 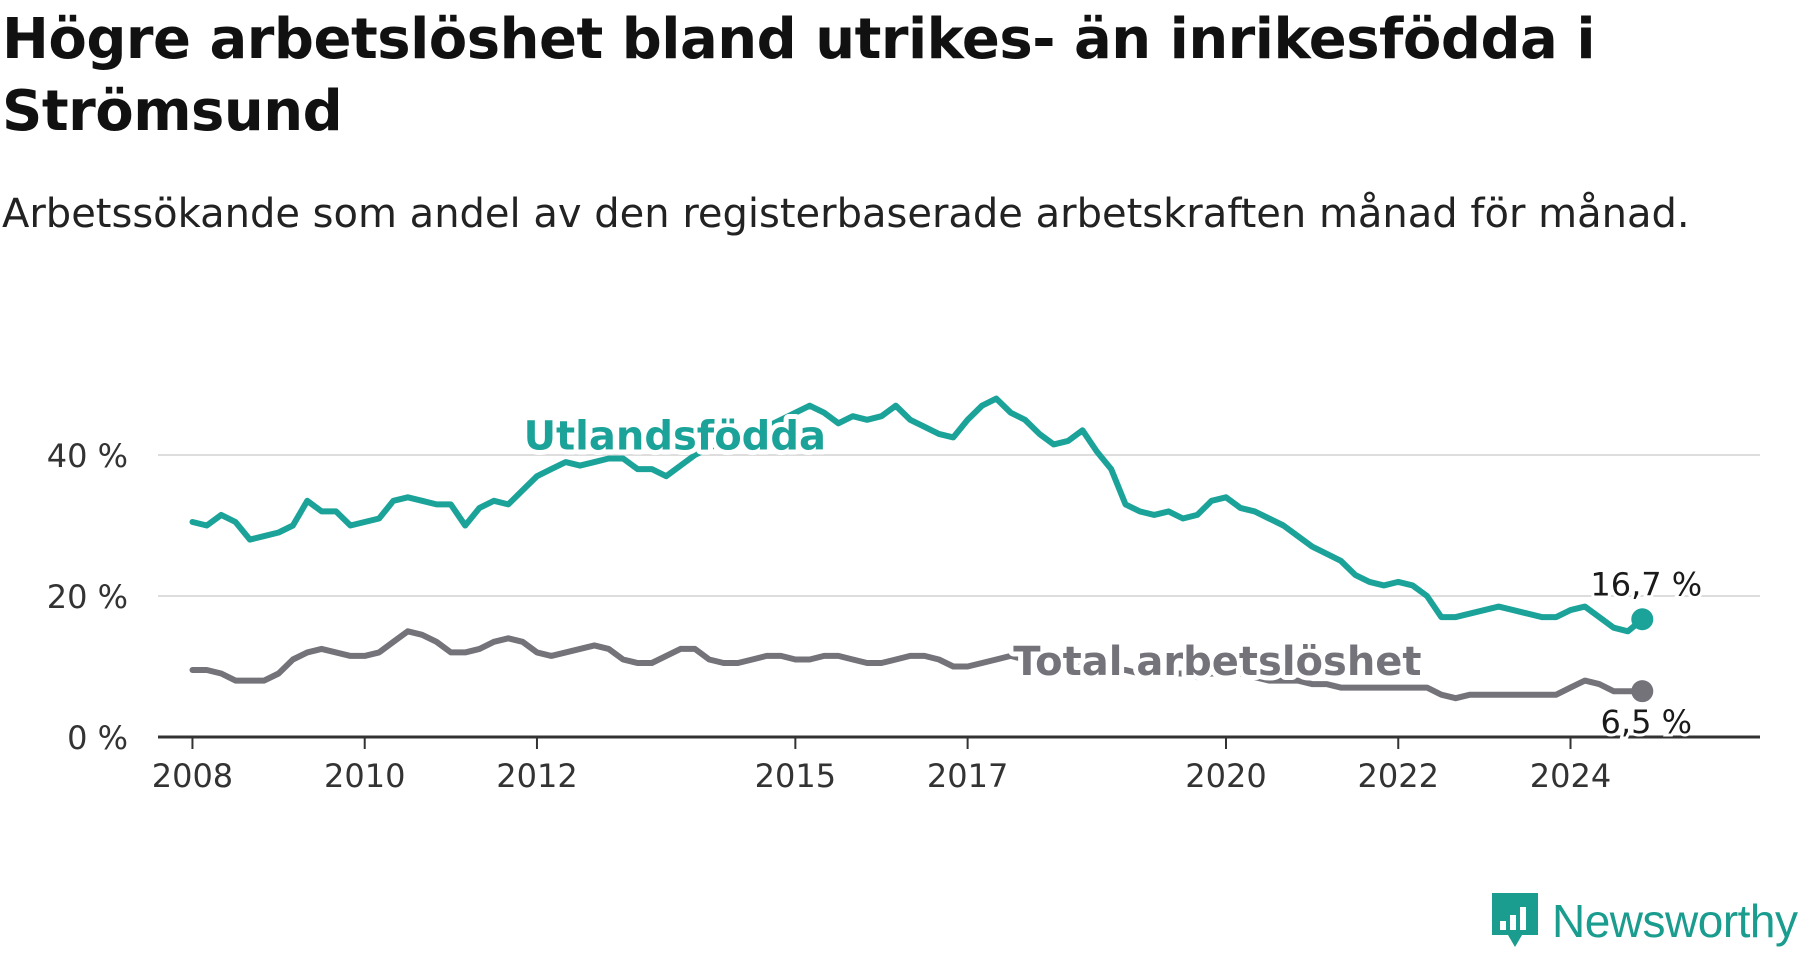 I want to click on y-tick-label: 40 %, so click(x=87, y=456).